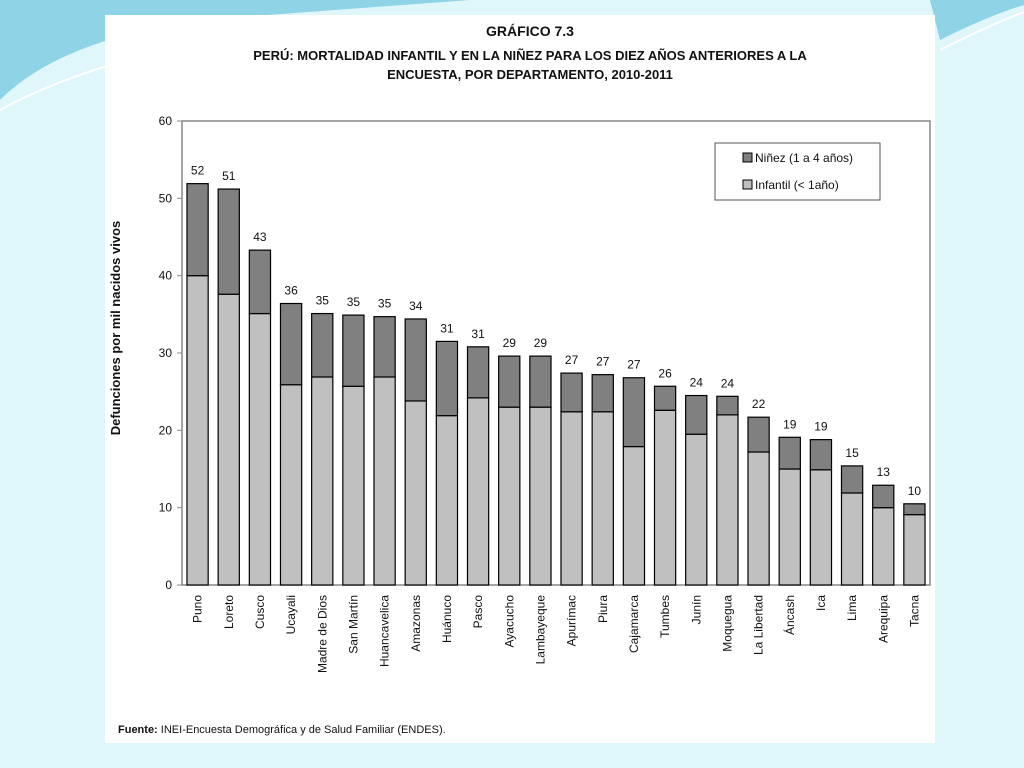 Image resolution: width=1024 pixels, height=768 pixels. Describe the element at coordinates (530, 31) in the screenshot. I see `chart-title: GRÁFICO 7.3` at that location.